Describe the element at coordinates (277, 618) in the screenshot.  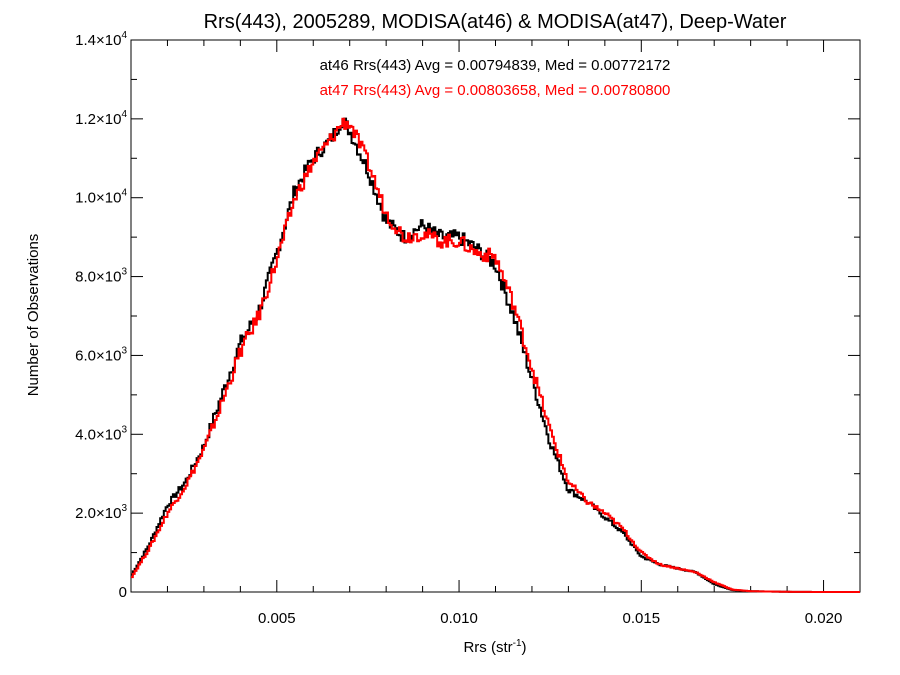
I see `x-tick-label: 0.005` at that location.